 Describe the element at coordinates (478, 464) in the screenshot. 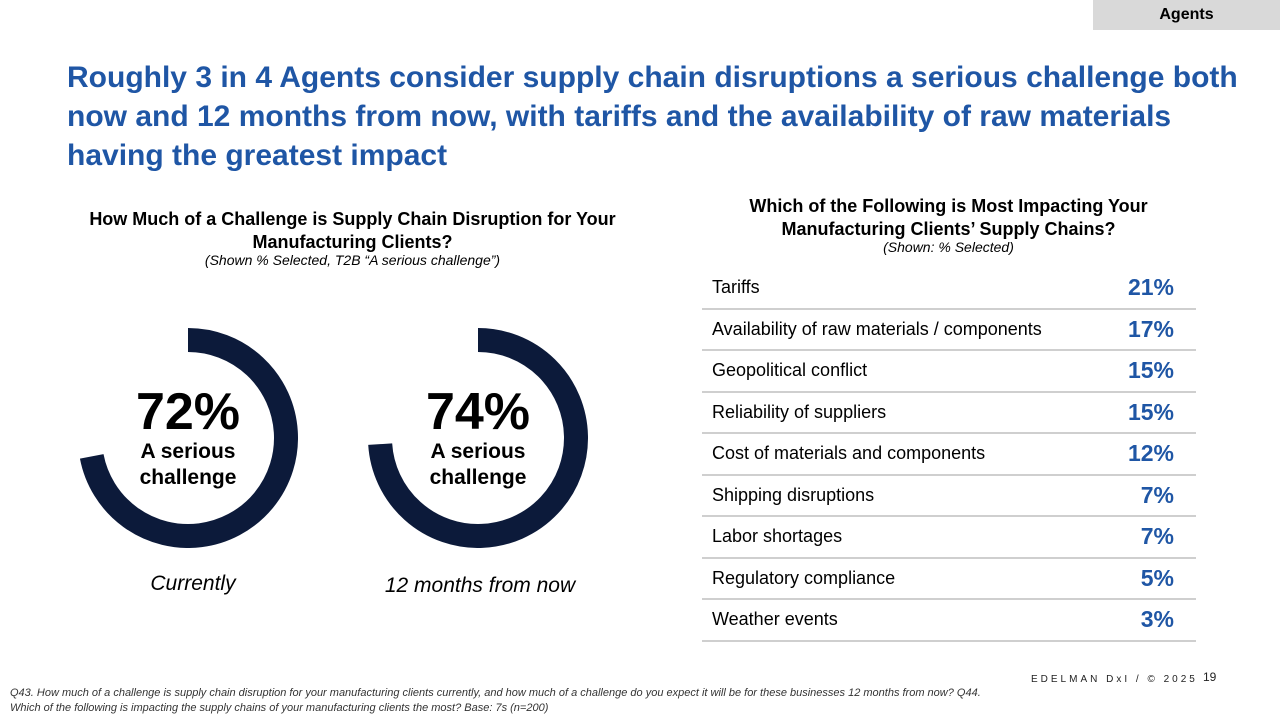

I see `donut-label-12-months: A serious challenge` at that location.